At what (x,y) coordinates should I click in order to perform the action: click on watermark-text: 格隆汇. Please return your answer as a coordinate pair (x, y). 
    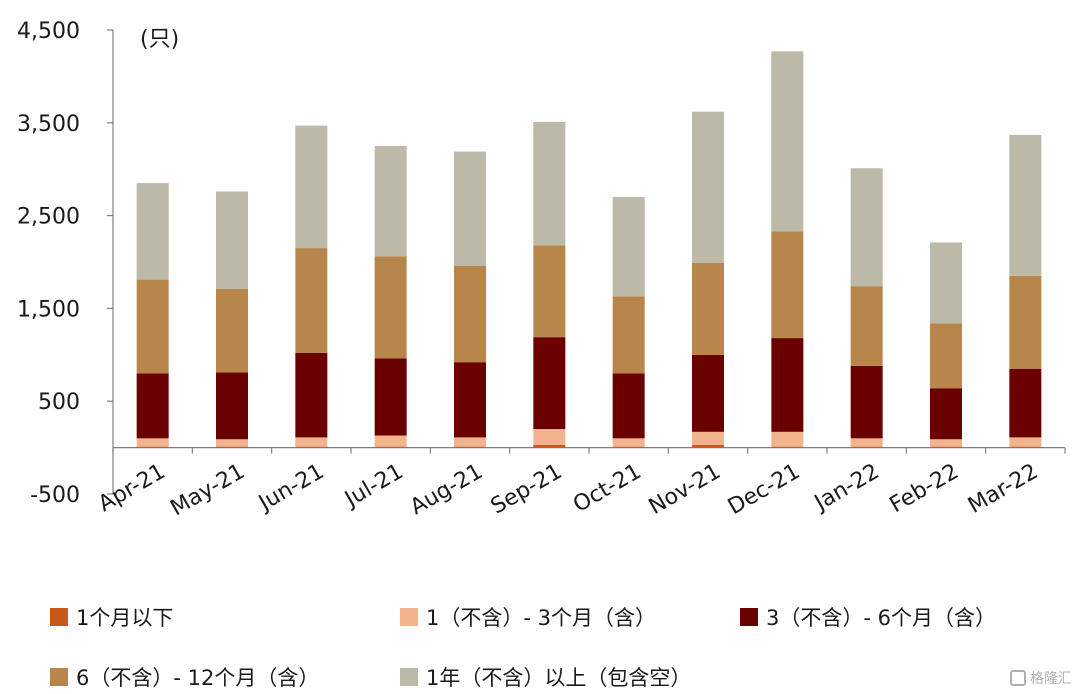
    Looking at the image, I should click on (1051, 679).